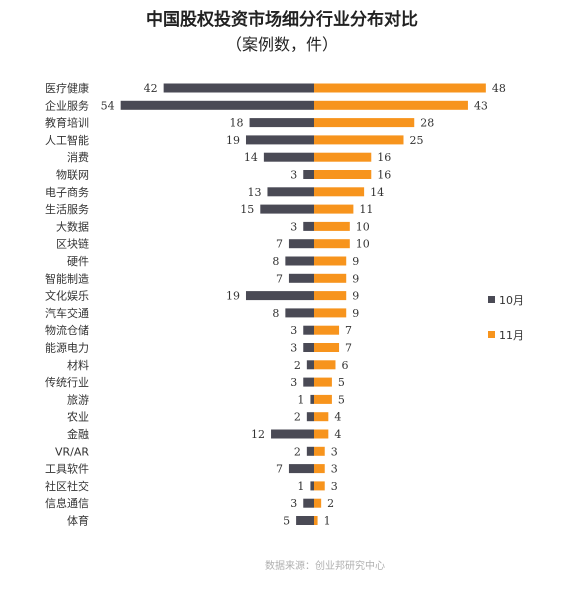 Image resolution: width=565 pixels, height=609 pixels. What do you see at coordinates (237, 123) in the screenshot?
I see `value-label-oct: 18` at bounding box center [237, 123].